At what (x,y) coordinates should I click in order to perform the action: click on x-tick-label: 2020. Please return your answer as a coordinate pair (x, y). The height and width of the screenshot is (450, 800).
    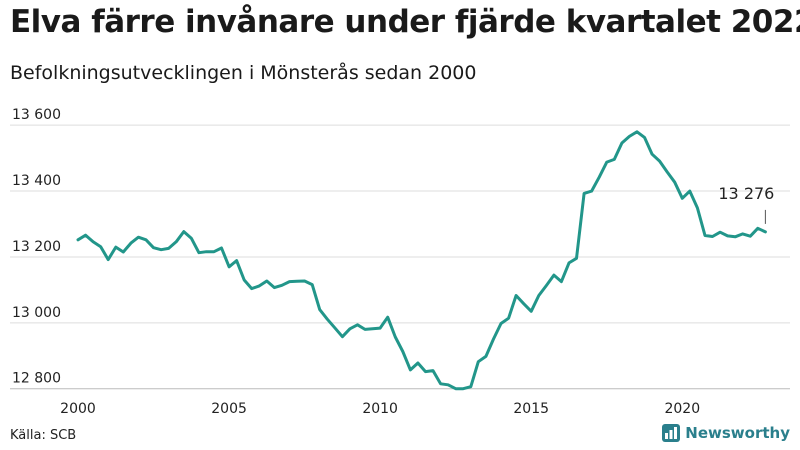
    Looking at the image, I should click on (682, 409).